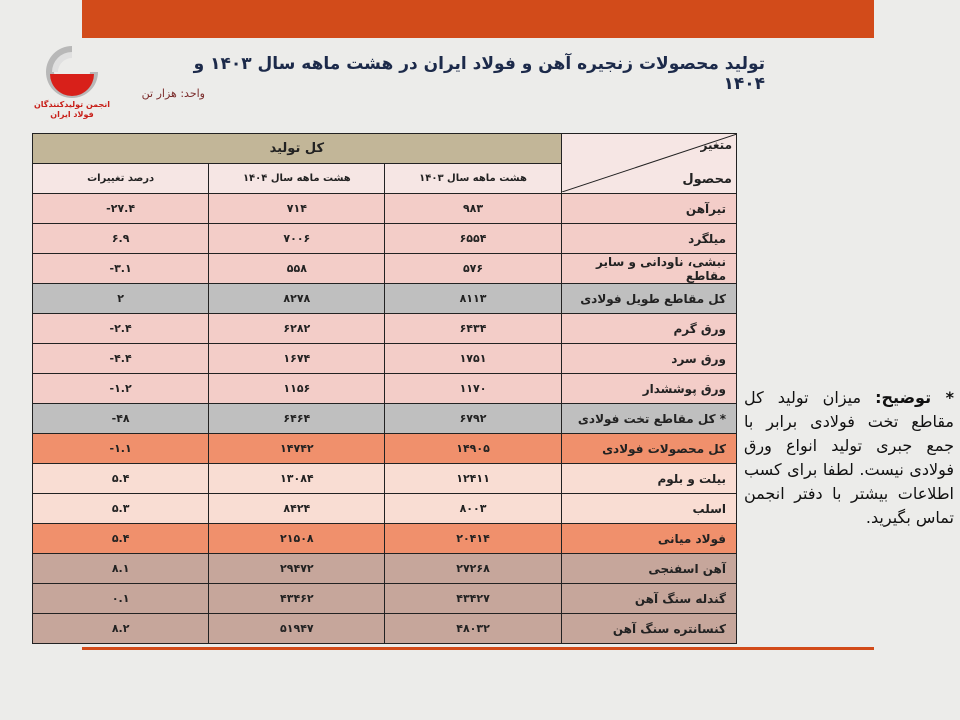 Image resolution: width=960 pixels, height=720 pixels. I want to click on table-row: کل مقاطع طویل فولادی ۸۱۱۳ ۸۲۷۸ ۲, so click(384, 298).